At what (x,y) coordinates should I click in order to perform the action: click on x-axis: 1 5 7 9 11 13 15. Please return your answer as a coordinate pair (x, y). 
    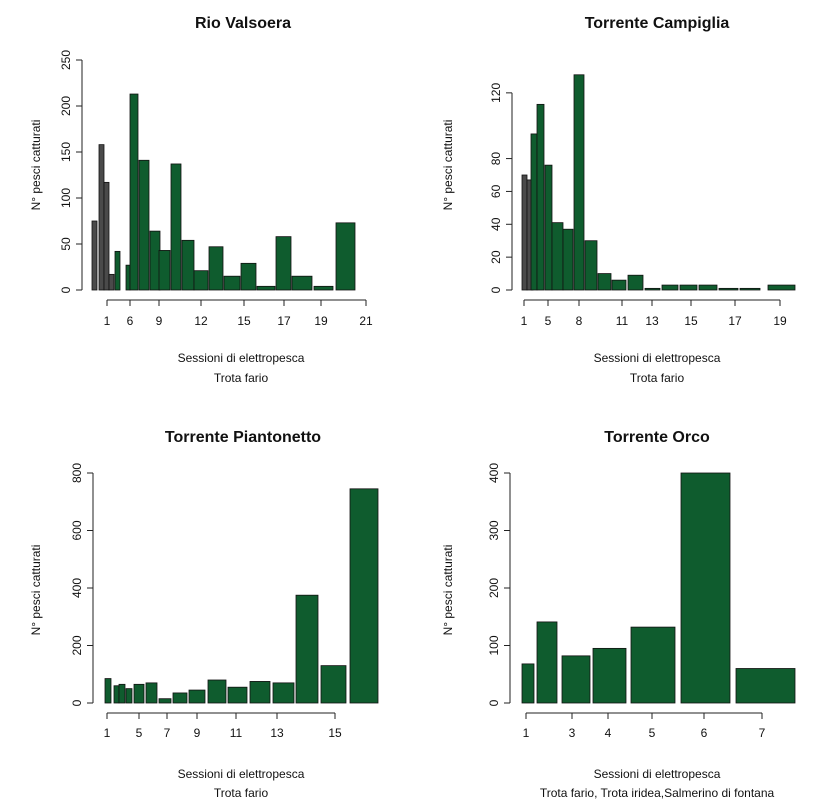
    Looking at the image, I should click on (223, 726).